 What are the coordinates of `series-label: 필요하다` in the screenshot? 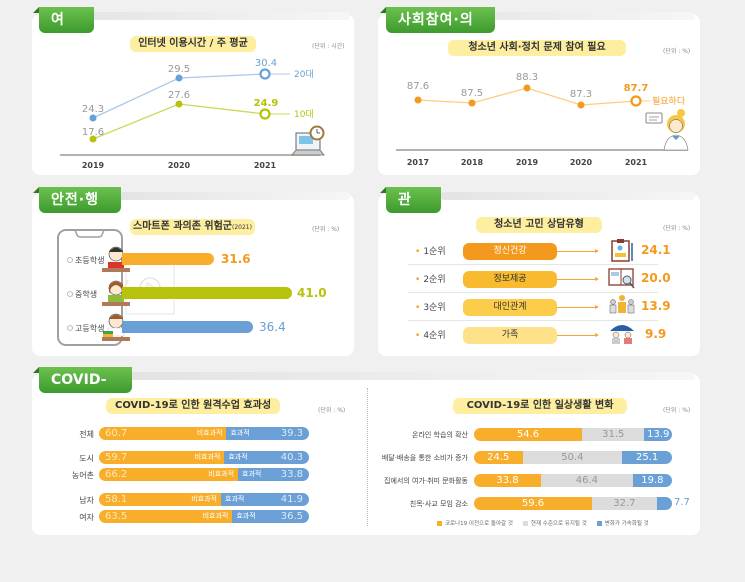 It's located at (669, 101).